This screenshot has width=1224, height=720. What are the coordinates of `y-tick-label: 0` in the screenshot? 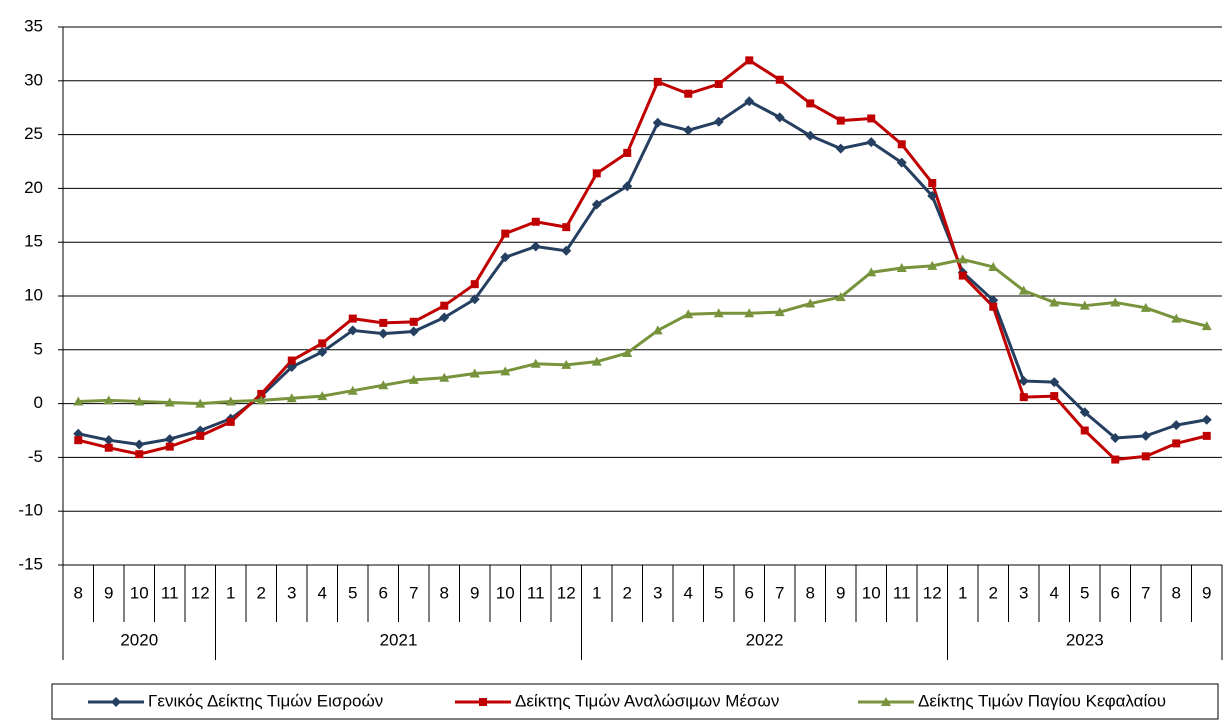 It's located at (38, 402).